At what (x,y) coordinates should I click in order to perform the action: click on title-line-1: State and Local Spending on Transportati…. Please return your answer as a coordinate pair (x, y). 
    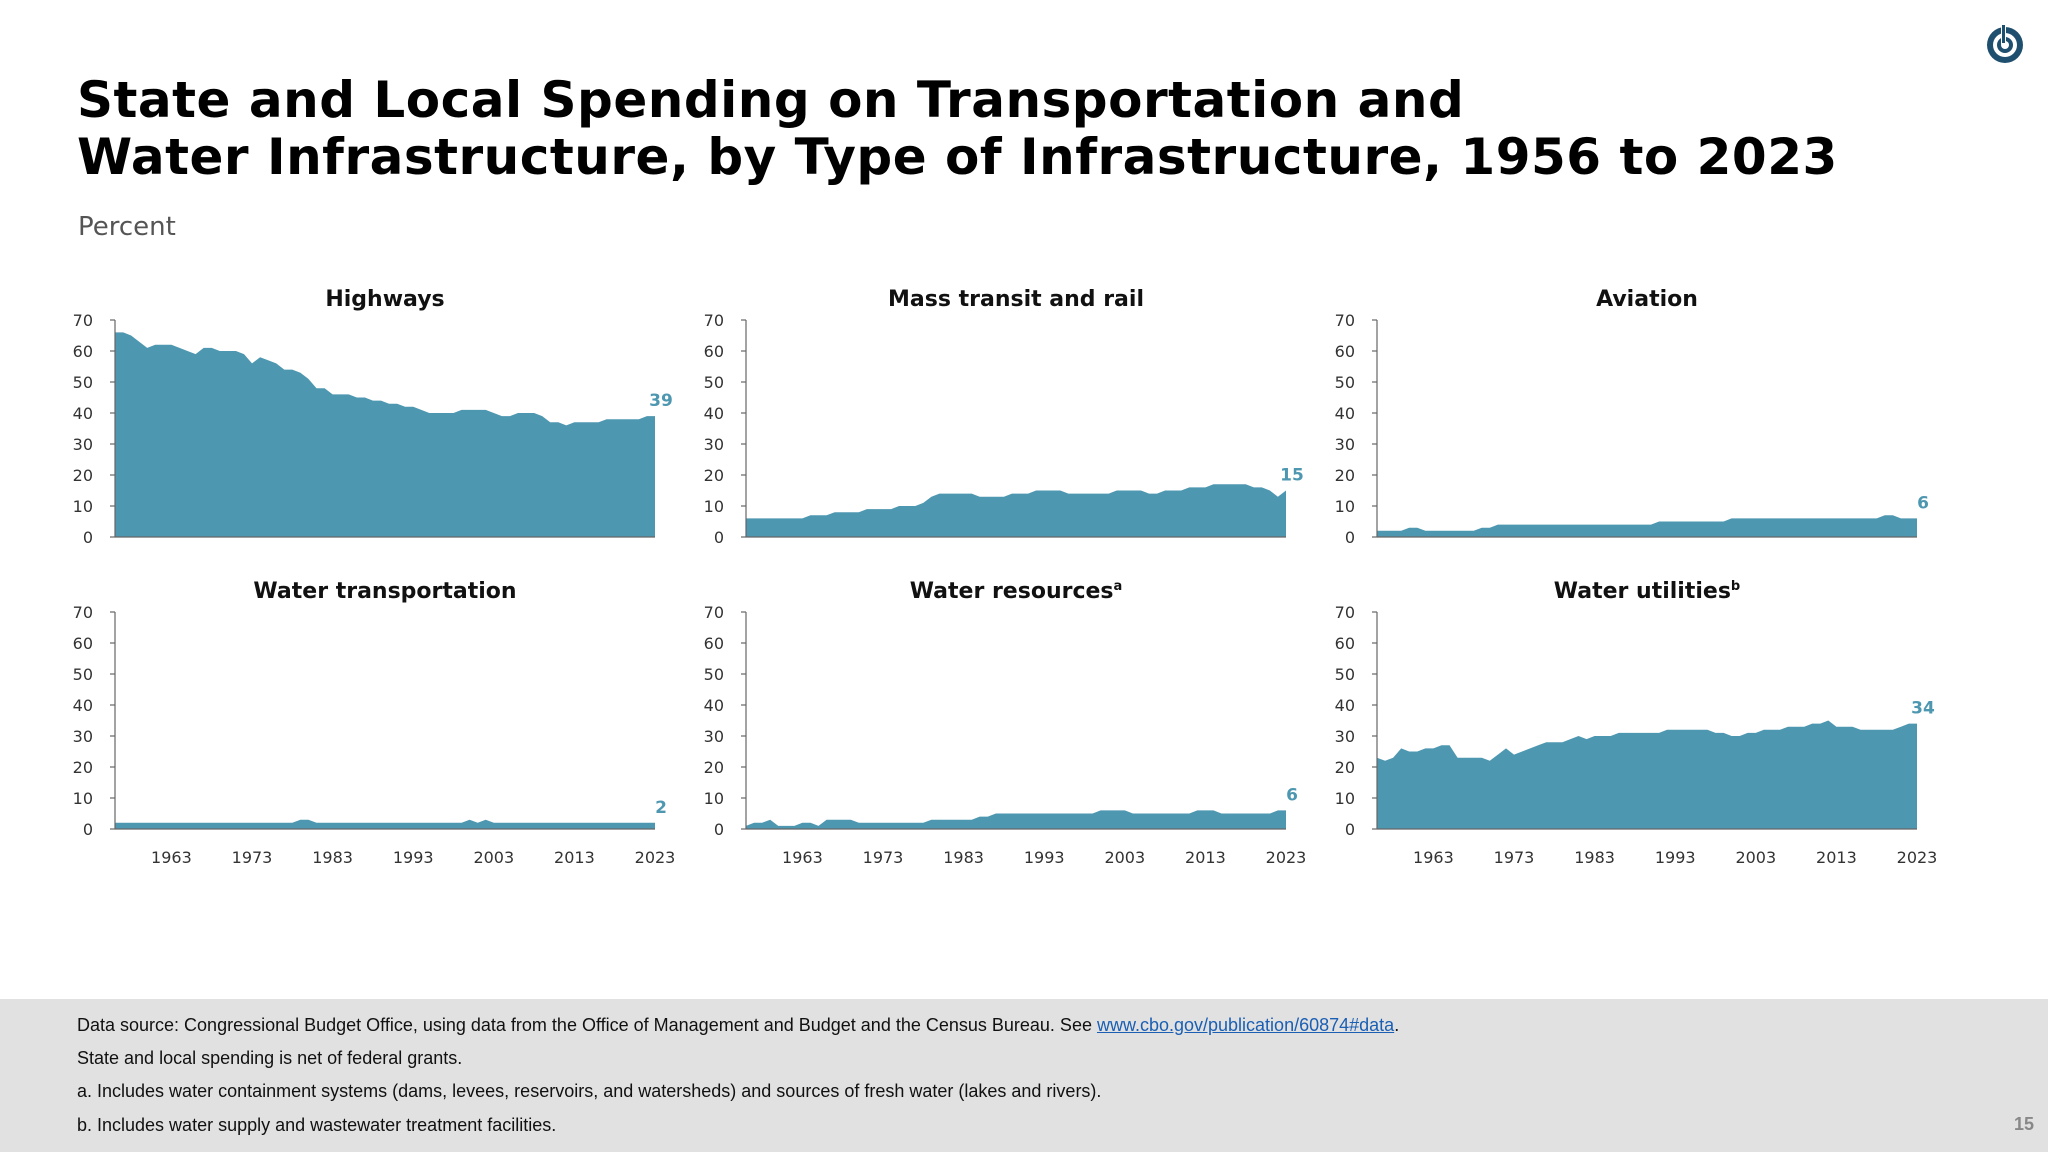
    Looking at the image, I should click on (771, 100).